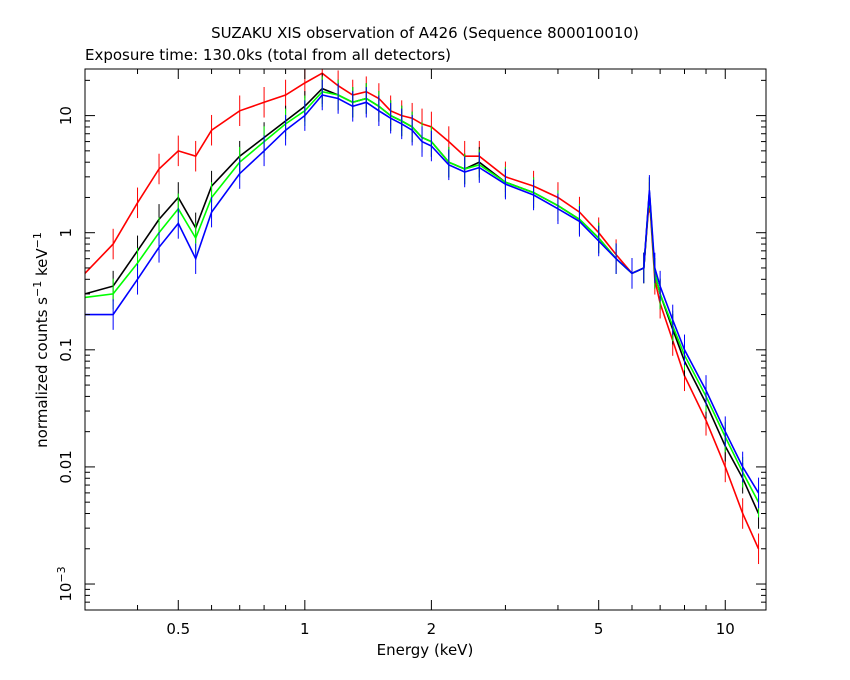 Image resolution: width=850 pixels, height=680 pixels. What do you see at coordinates (725, 629) in the screenshot?
I see `x-tick-label: 10` at bounding box center [725, 629].